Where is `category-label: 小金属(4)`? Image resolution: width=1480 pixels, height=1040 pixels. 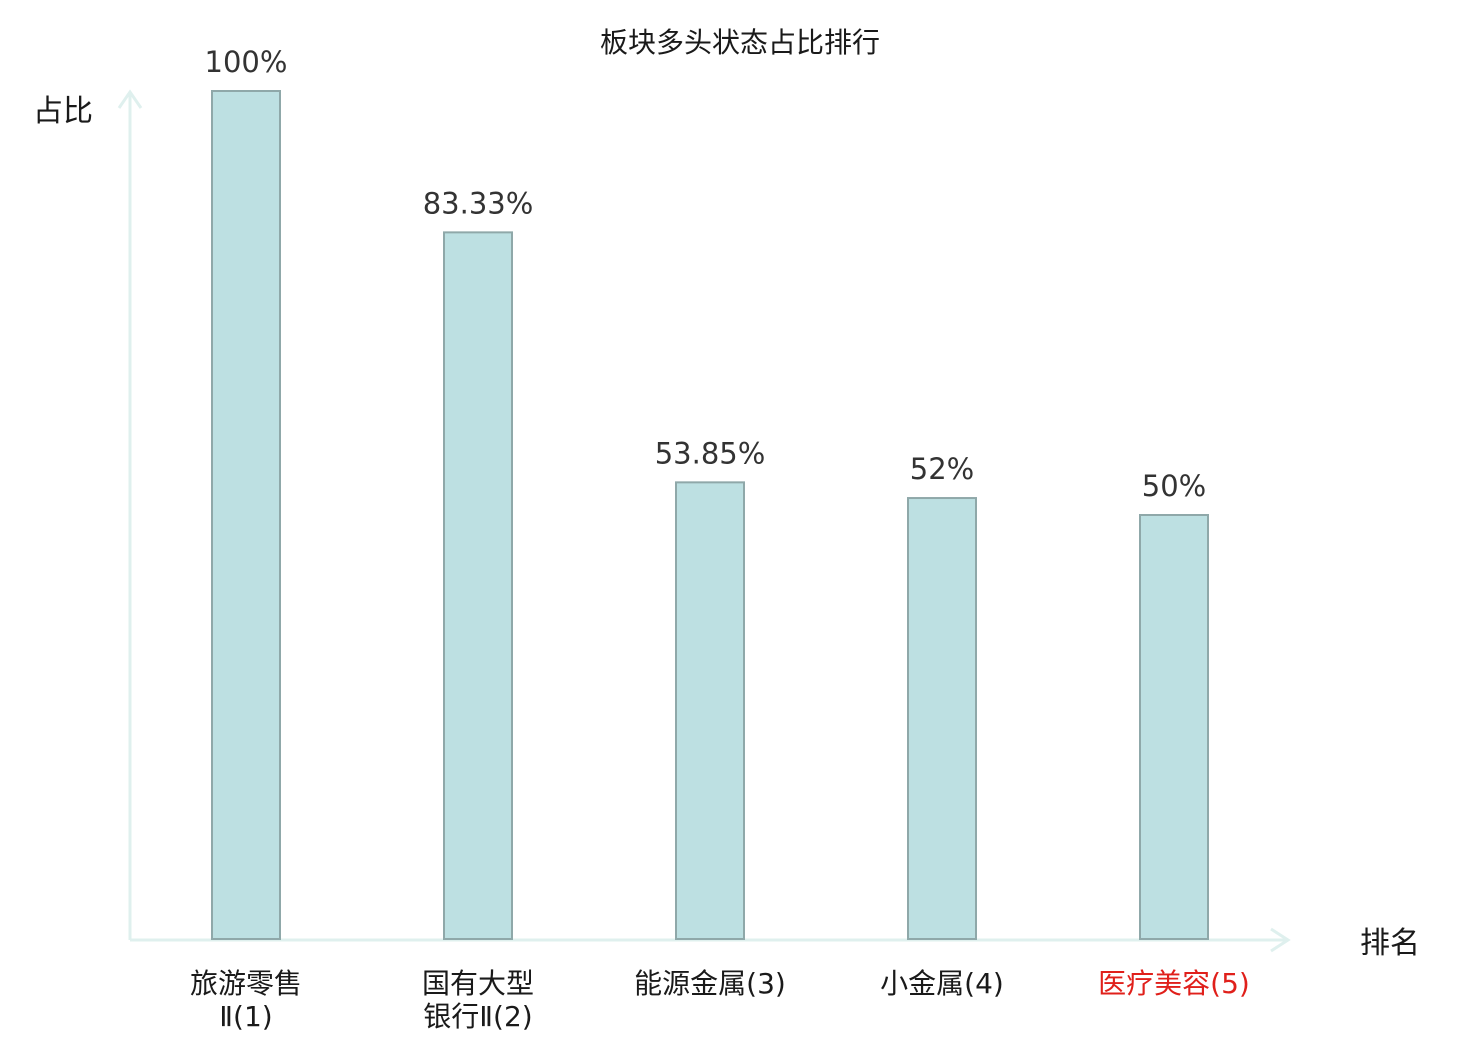
category-label: 小金属(4) is located at coordinates (942, 983).